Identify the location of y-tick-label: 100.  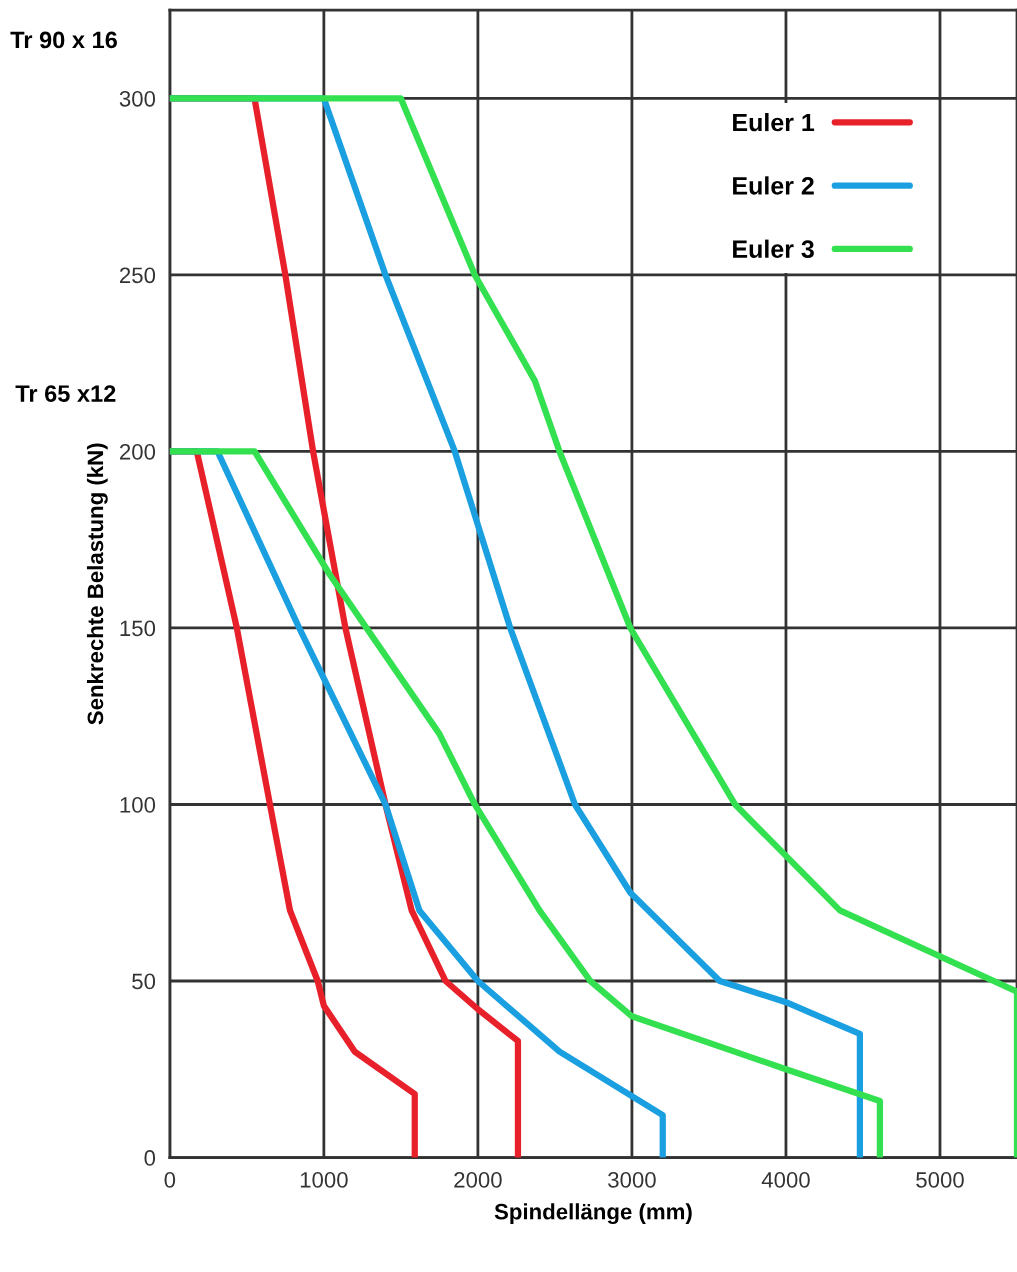
(138, 805).